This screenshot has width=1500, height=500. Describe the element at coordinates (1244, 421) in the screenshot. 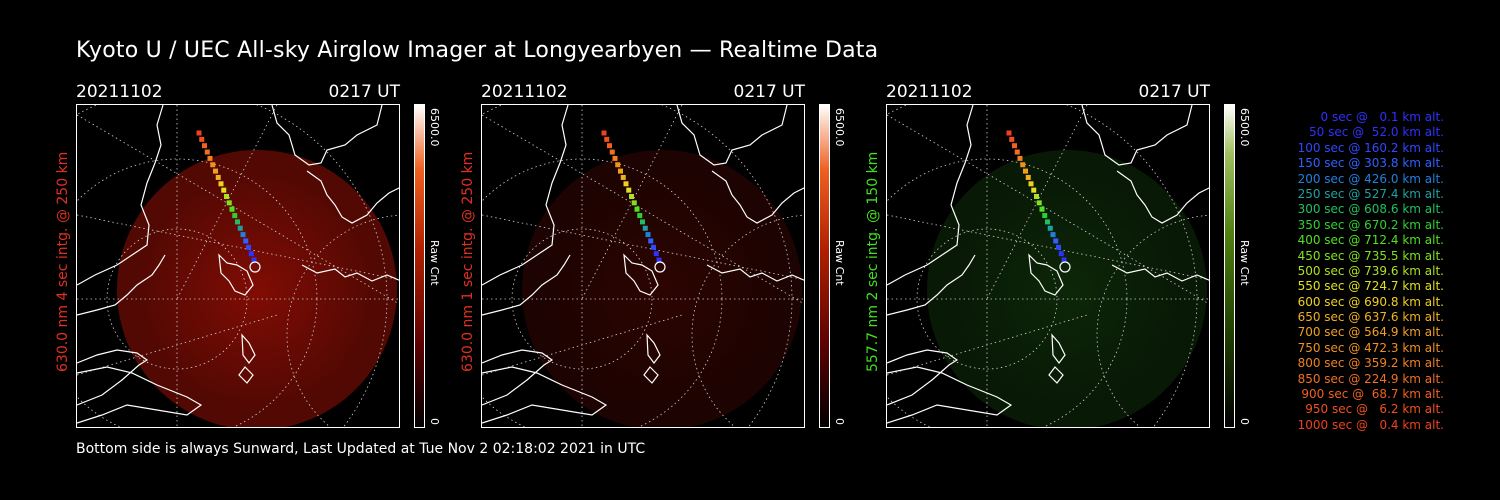

I see `panel-3-colorbar-min: 0` at that location.